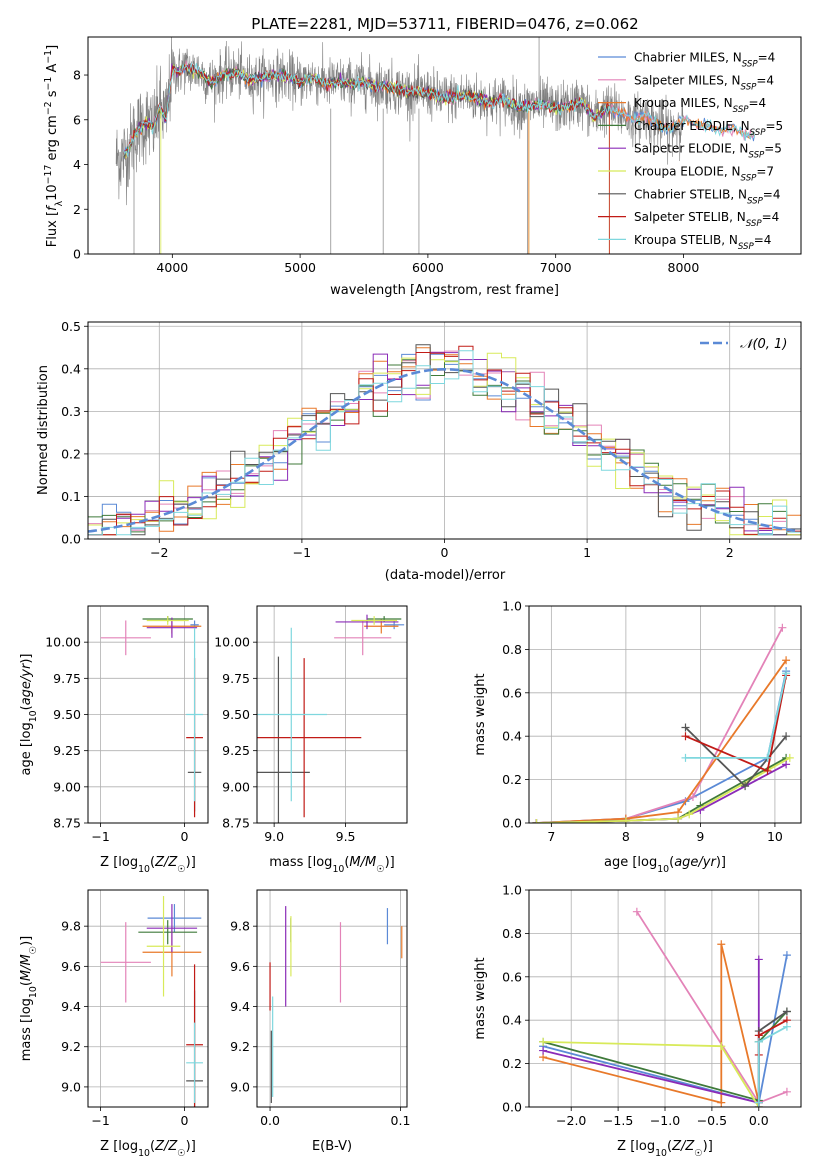  Describe the element at coordinates (48, 175) in the screenshot. I see `label-part: −17` at that location.